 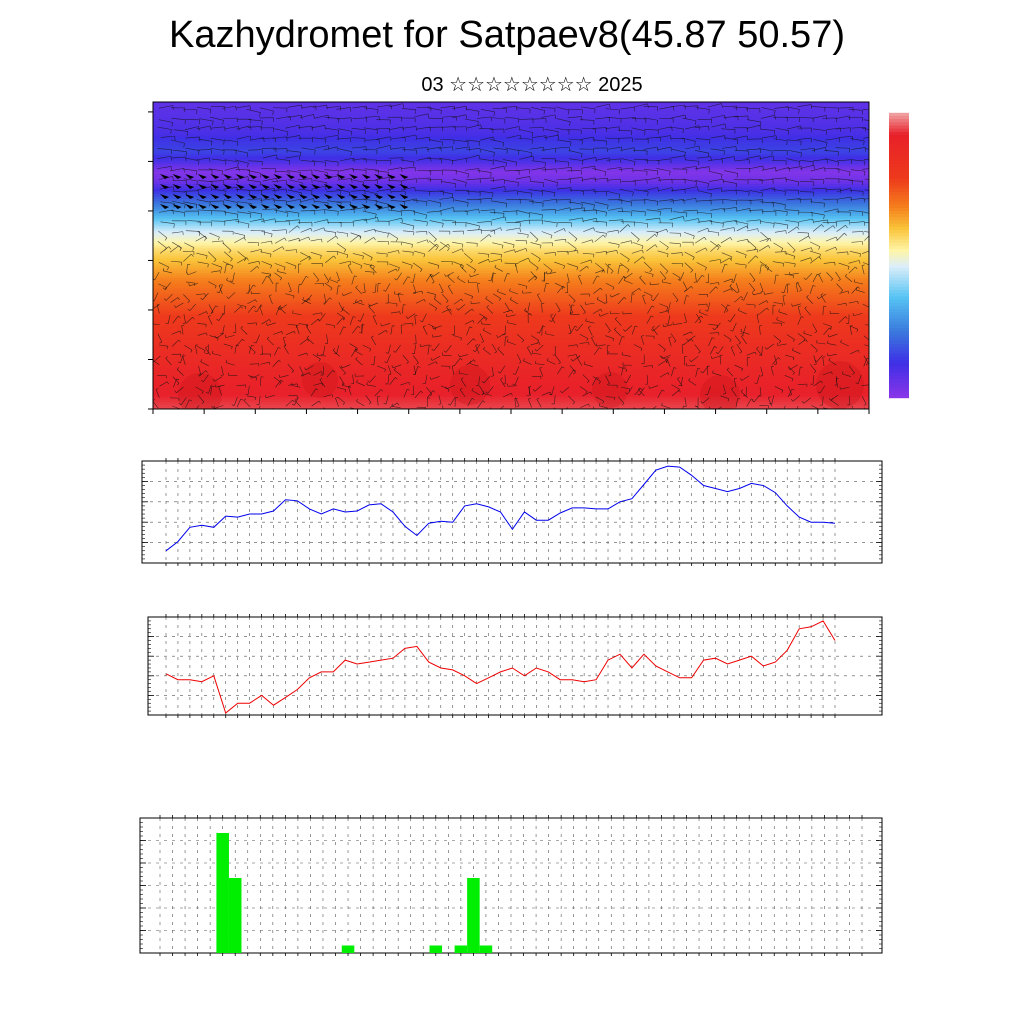 I want to click on pmsl-series-line, so click(x=500, y=508).